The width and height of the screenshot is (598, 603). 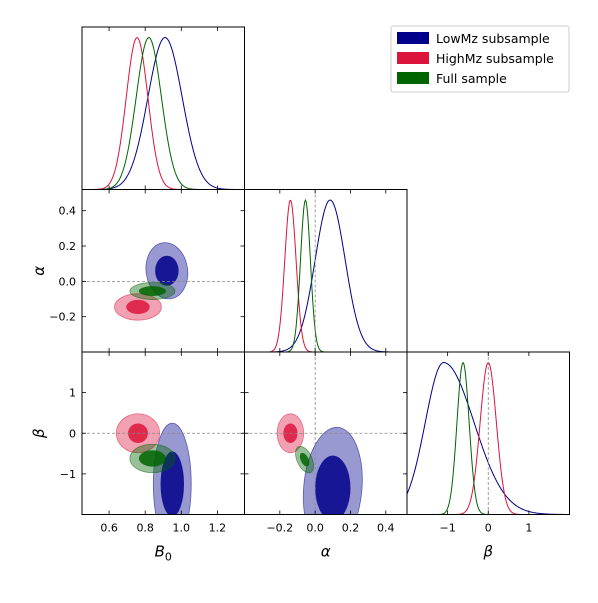 What do you see at coordinates (167, 270) in the screenshot?
I see `contour-68-lowmz-subsample-B0_alpha` at bounding box center [167, 270].